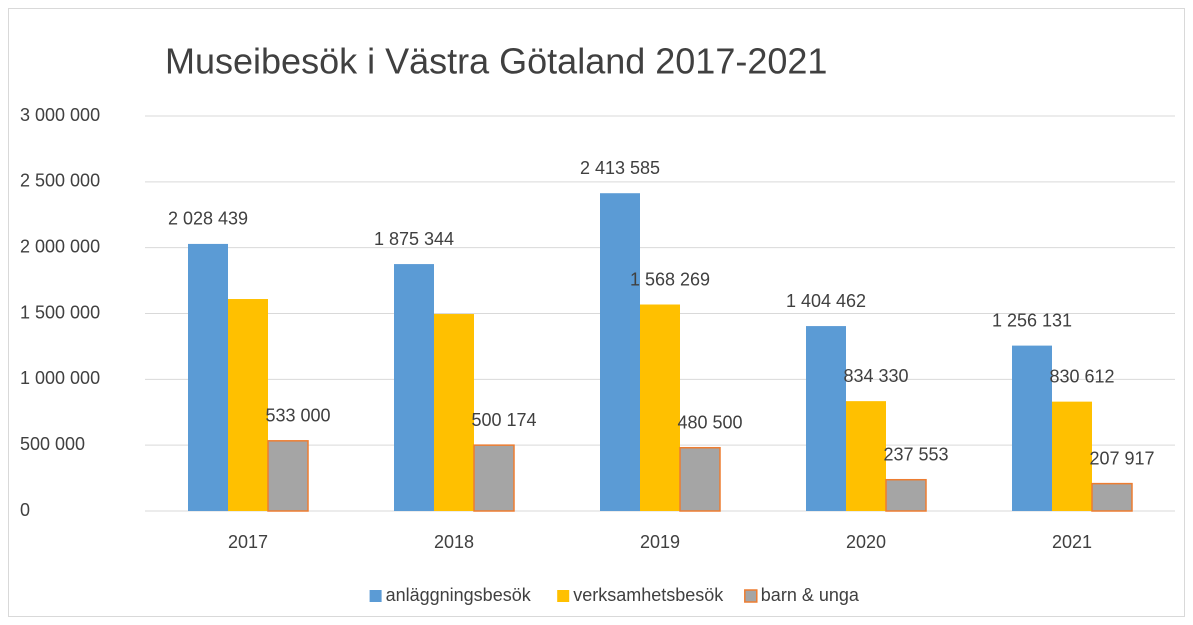 This screenshot has height=625, width=1193. Describe the element at coordinates (248, 542) in the screenshot. I see `x-tick-label: 2017` at that location.